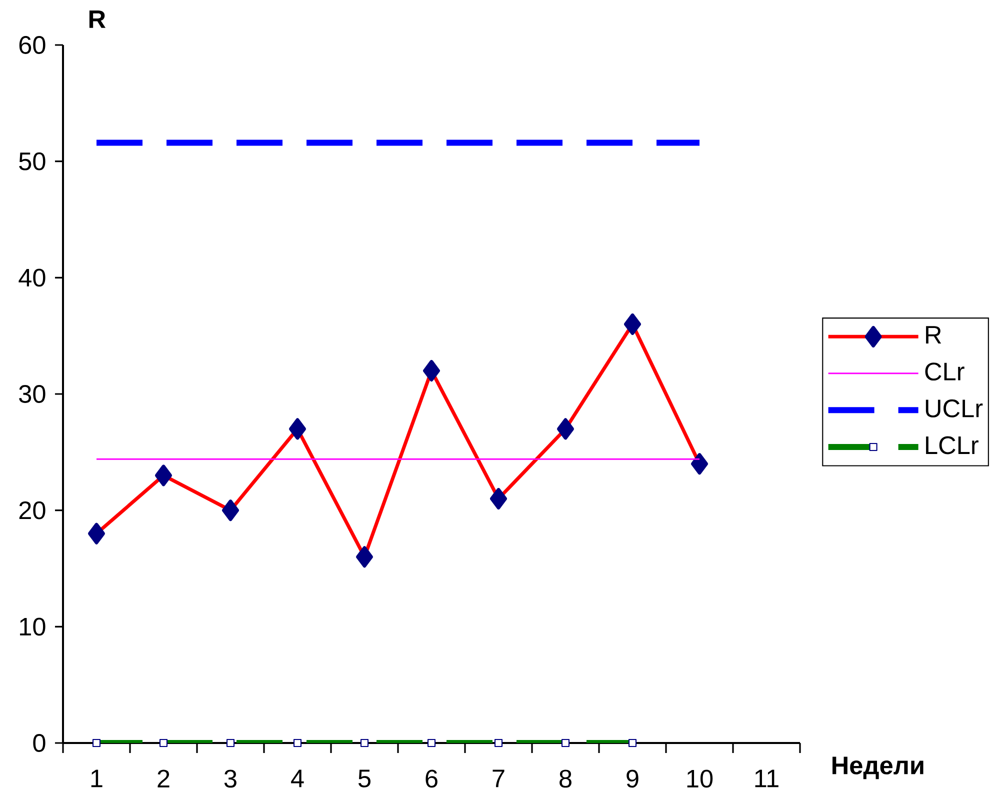  What do you see at coordinates (230, 779) in the screenshot?
I see `x-tick-label: 3` at bounding box center [230, 779].